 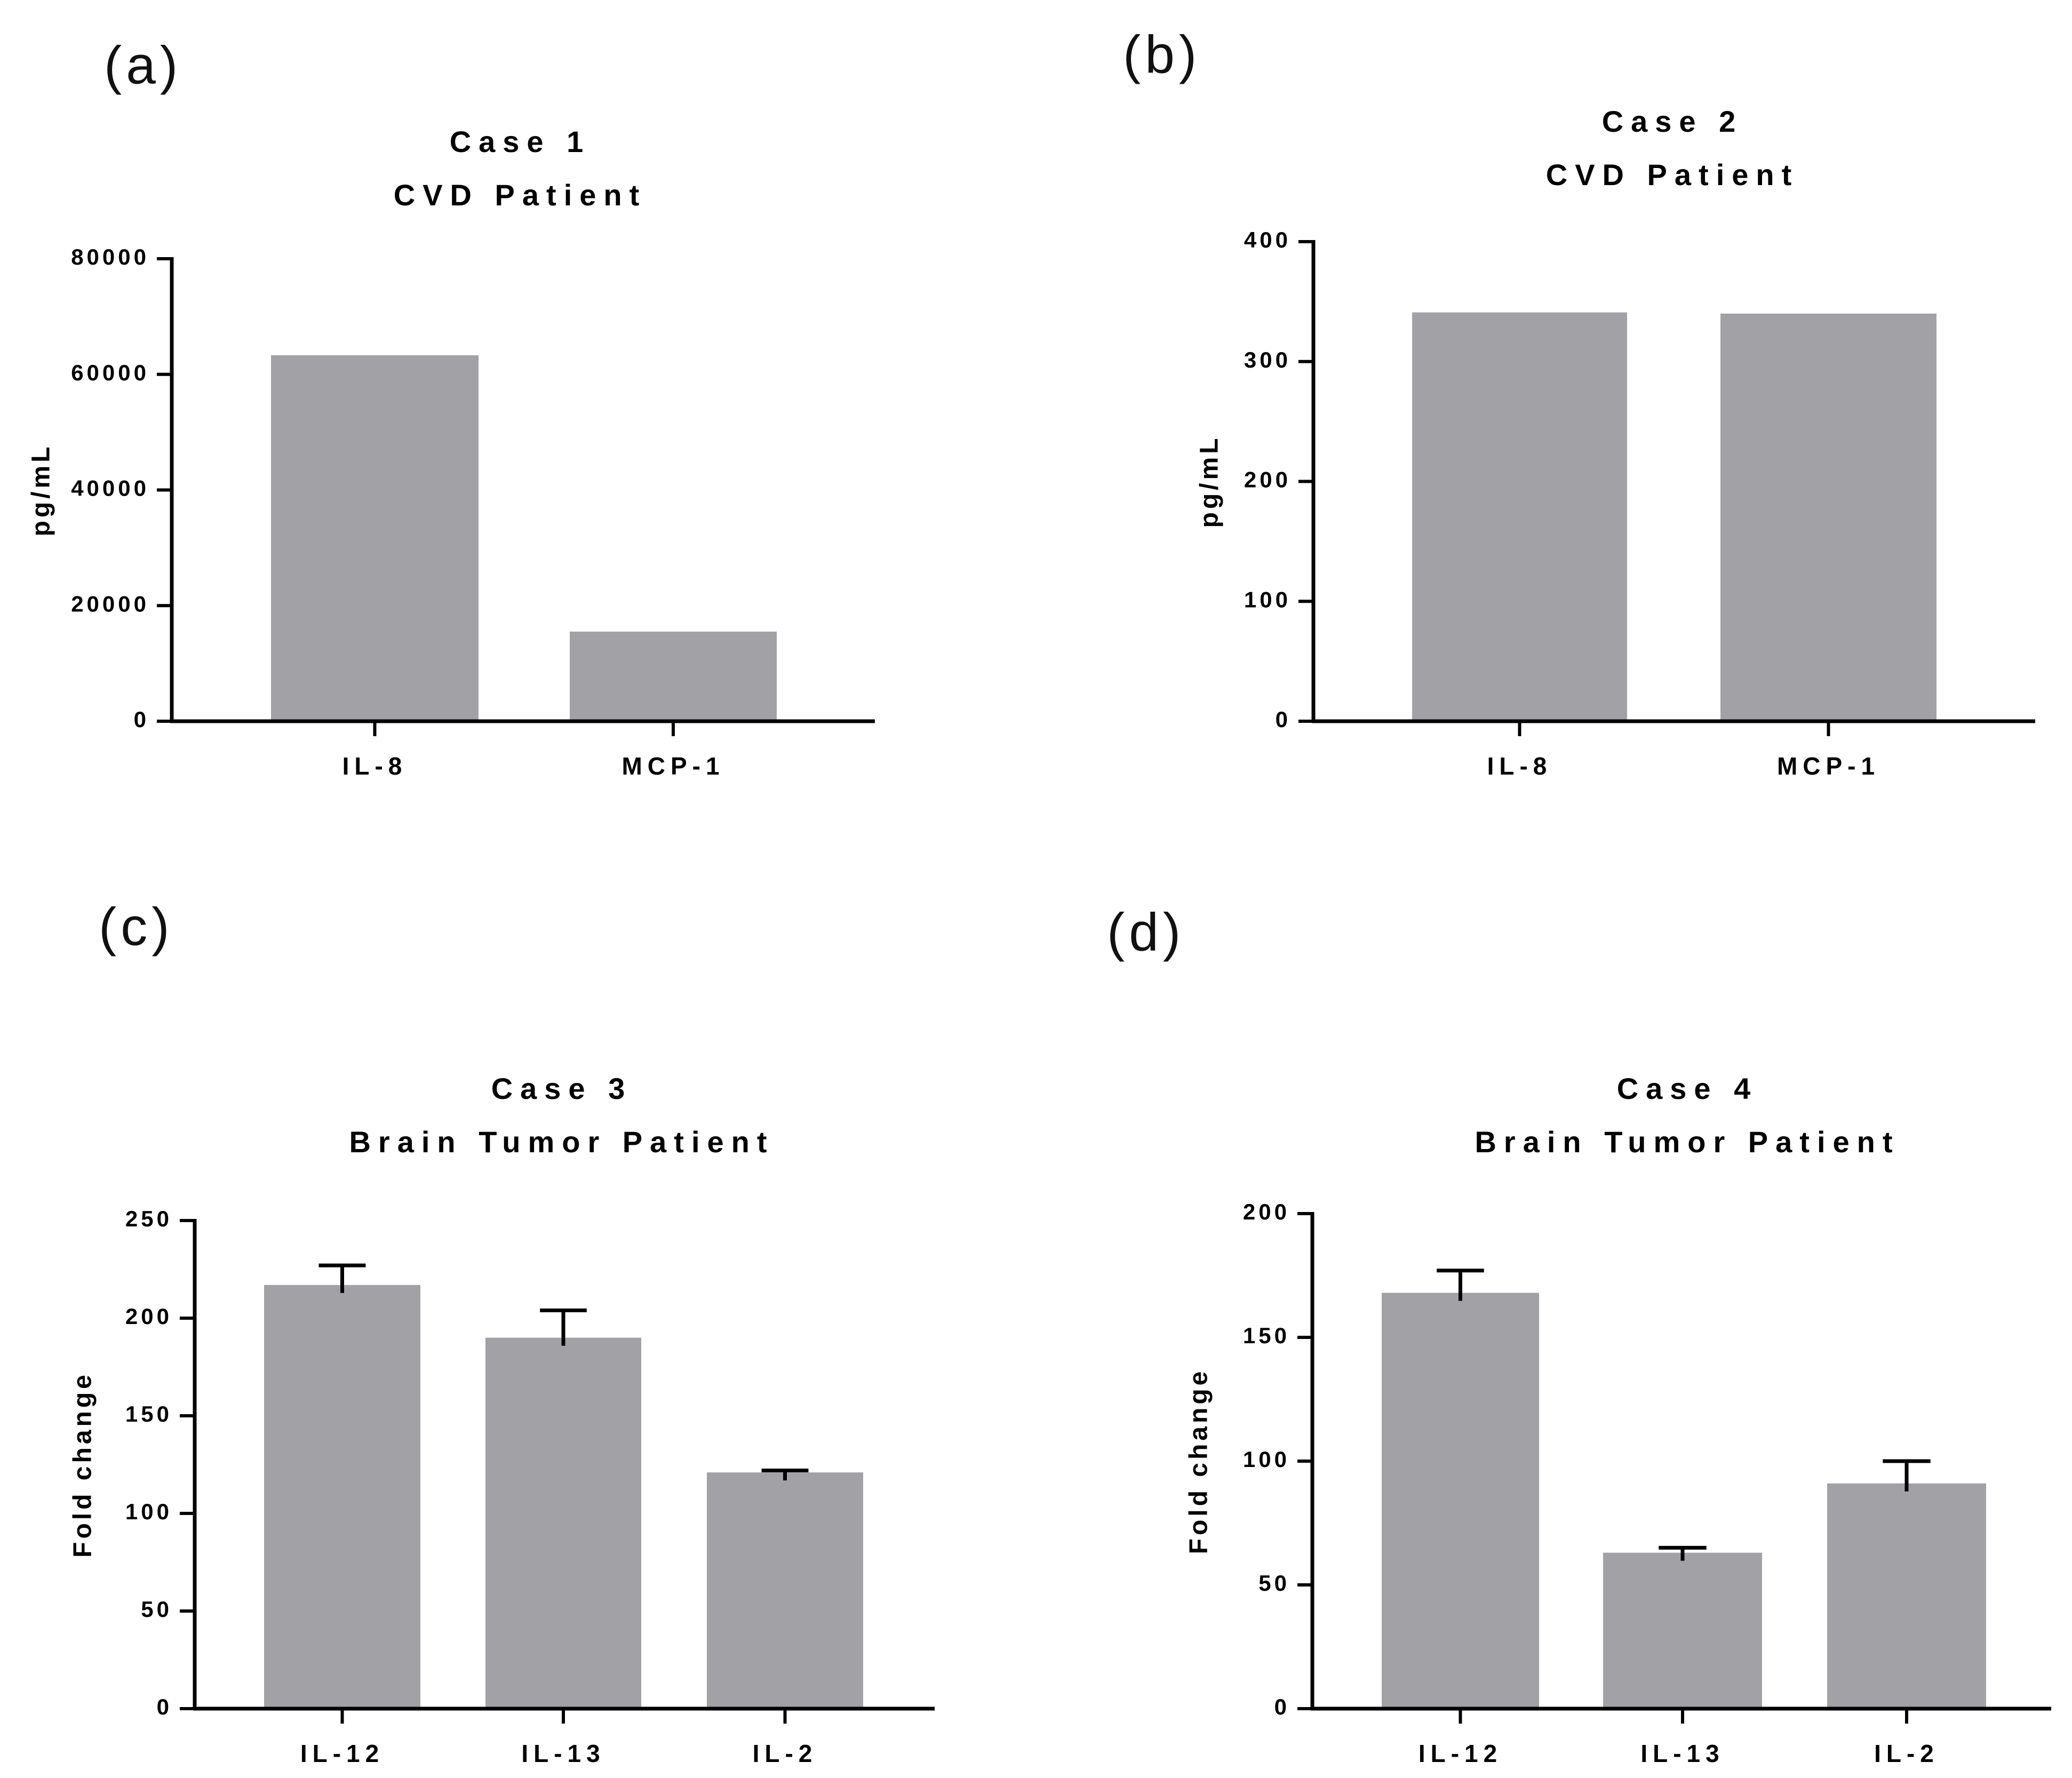 What do you see at coordinates (136, 927) in the screenshot?
I see `panel-letter: (c)` at bounding box center [136, 927].